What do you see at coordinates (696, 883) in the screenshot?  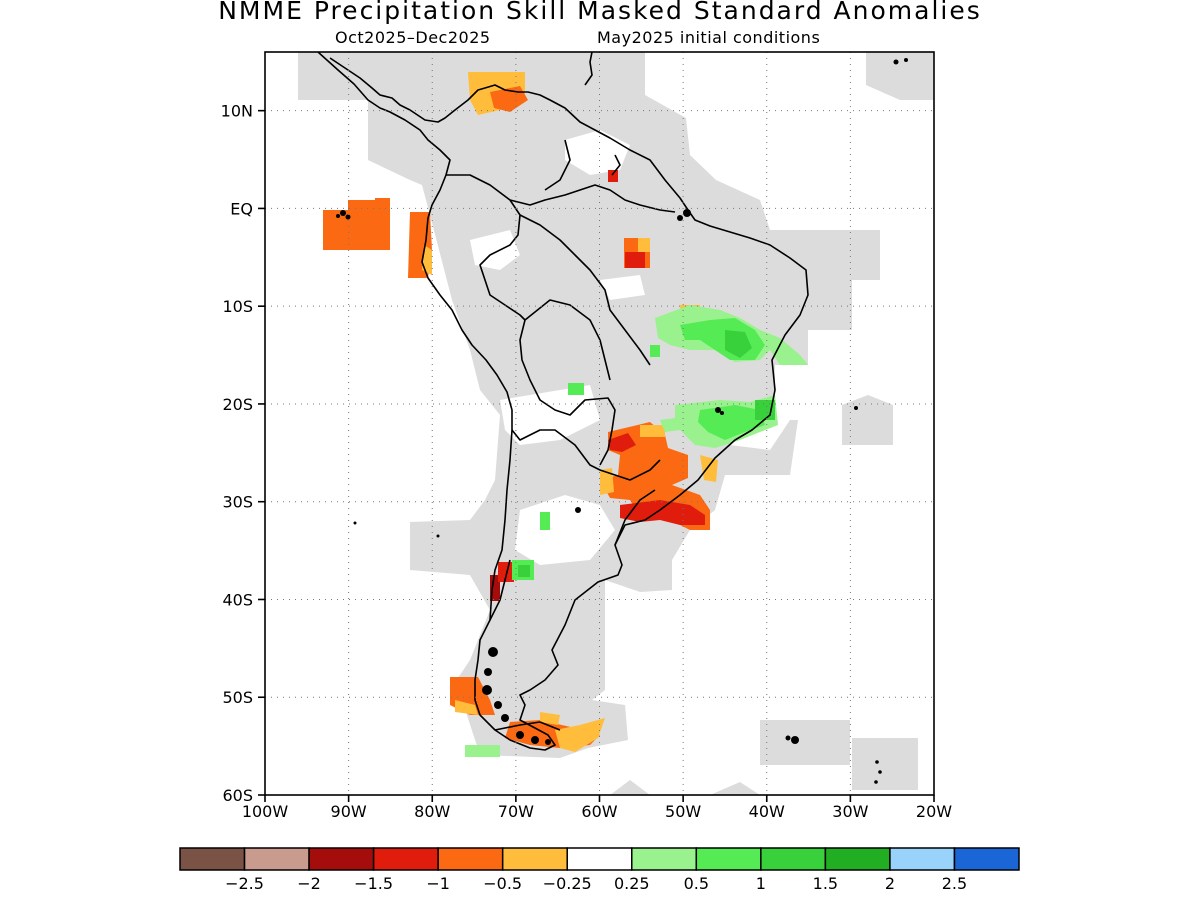 I see `colorbar-label: 0.5` at bounding box center [696, 883].